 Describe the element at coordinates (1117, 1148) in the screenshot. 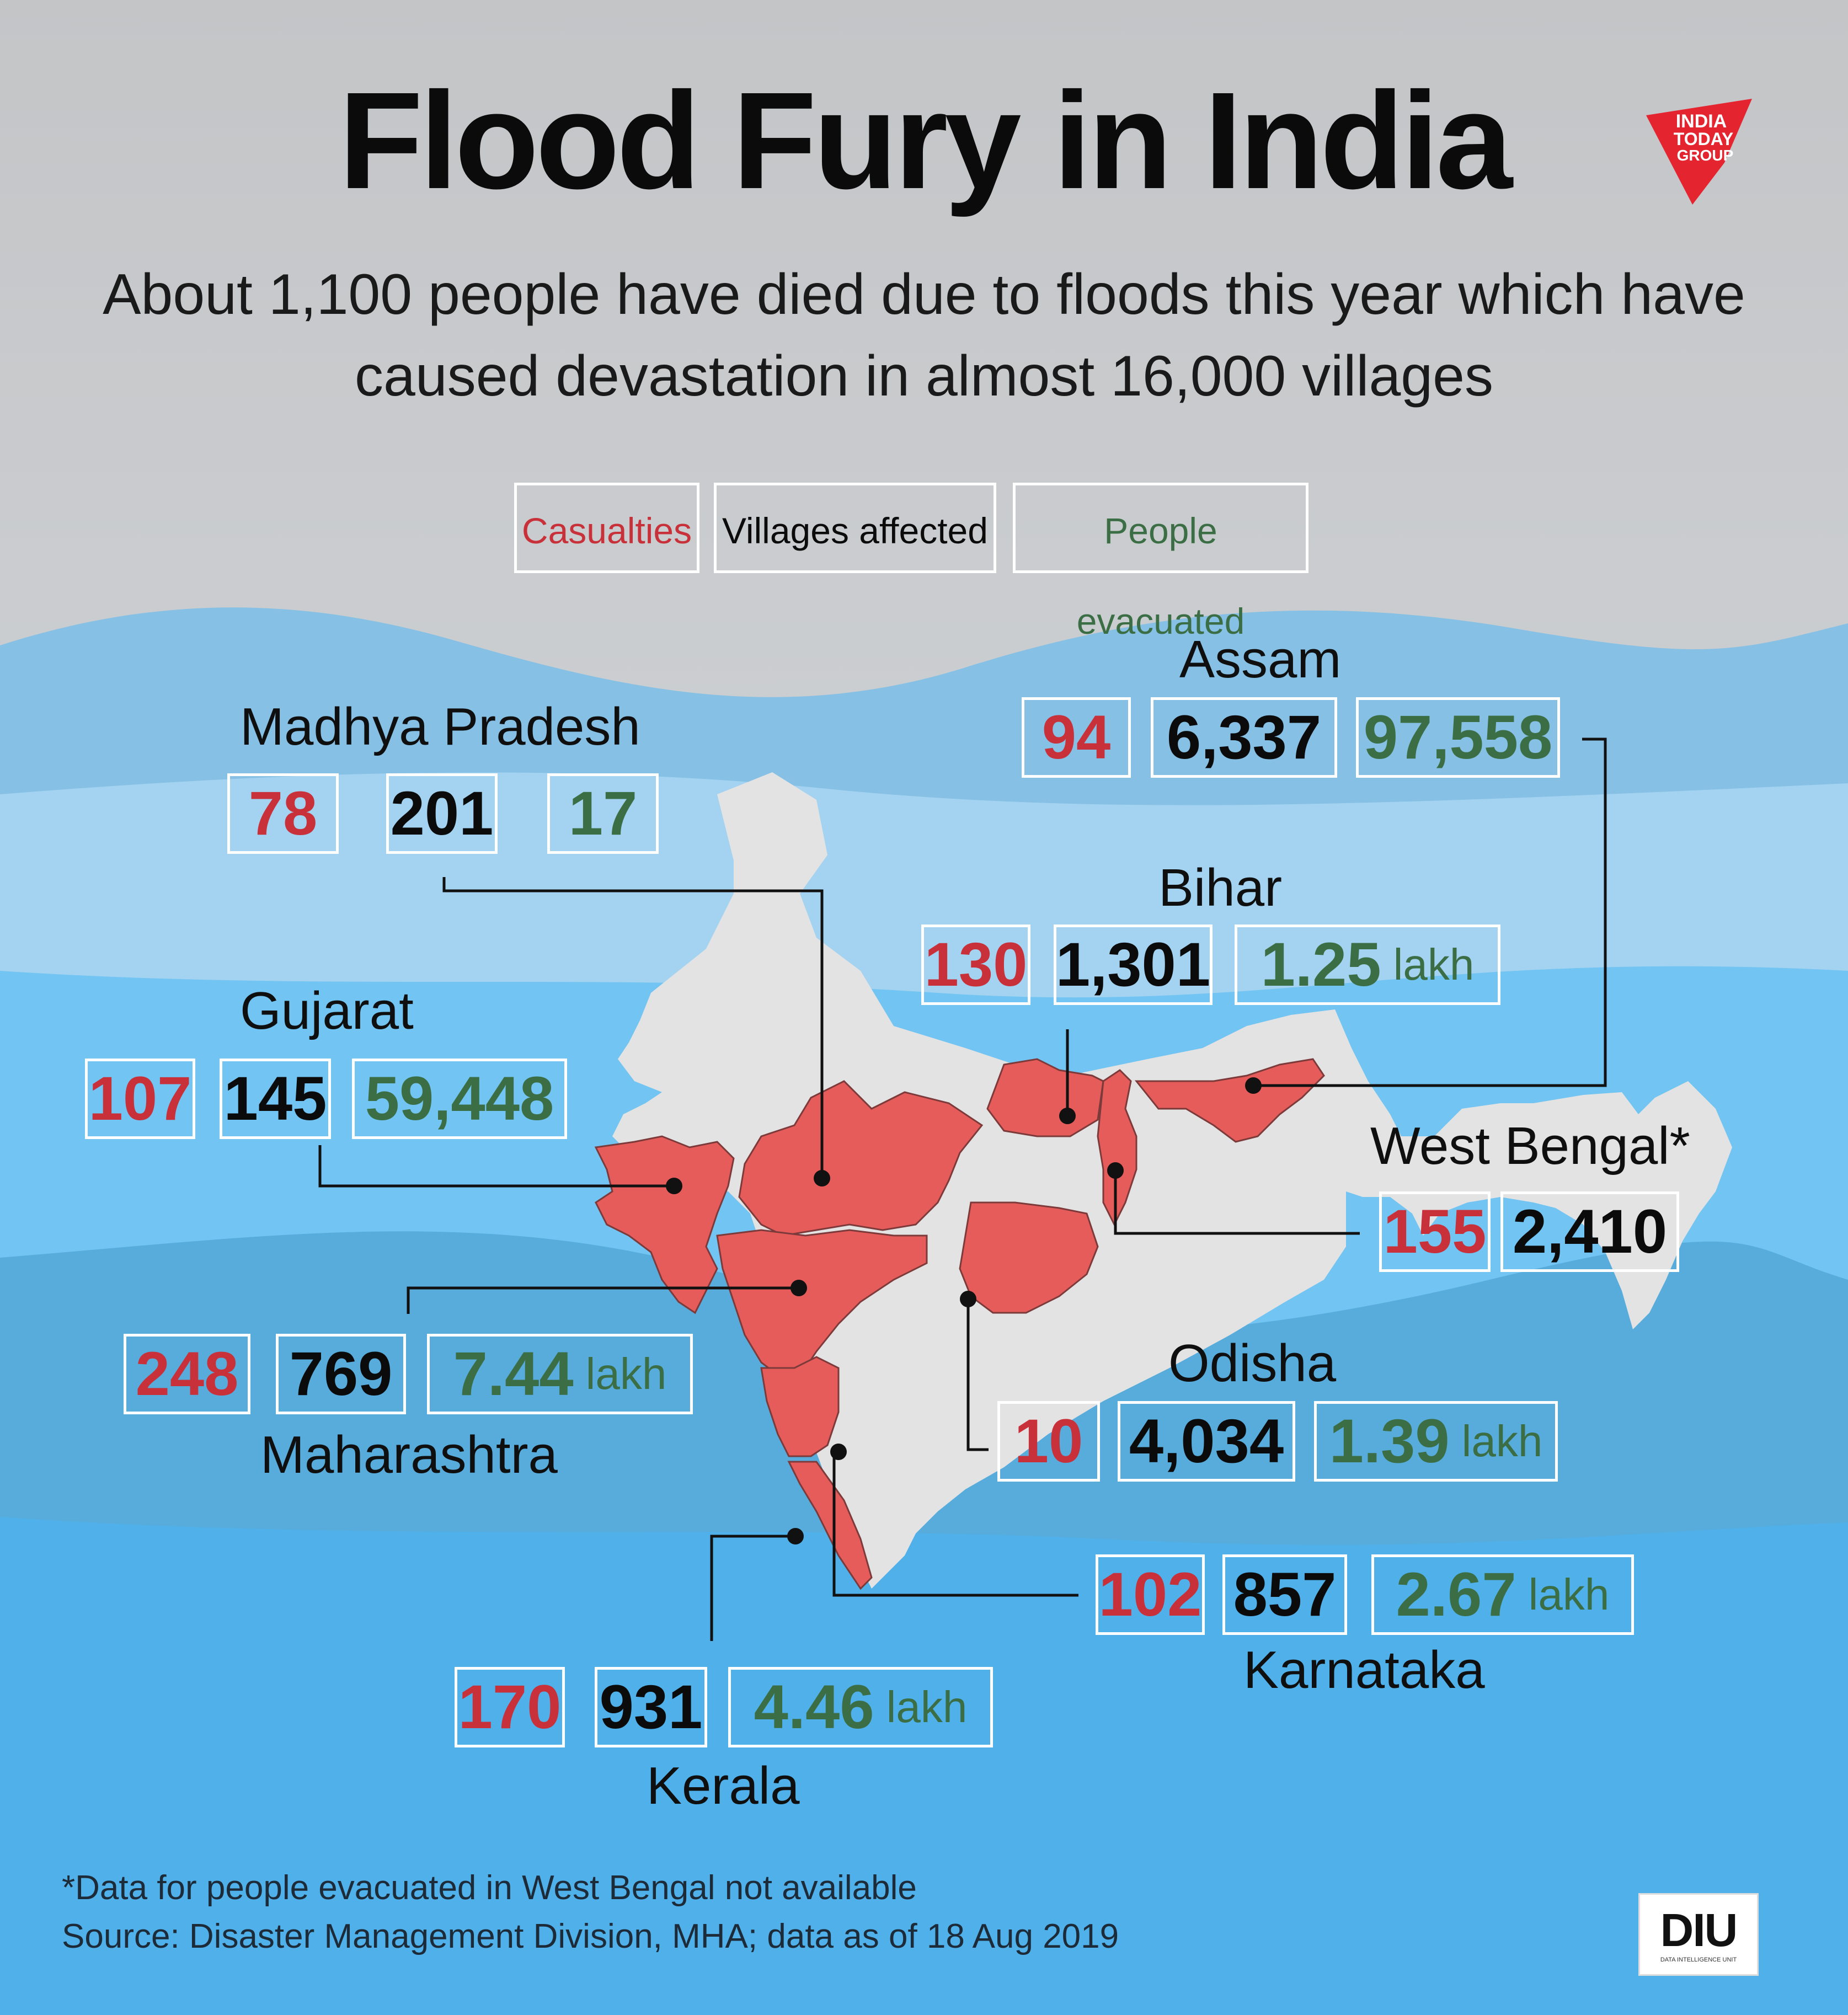

I see `west-bengal-region` at that location.